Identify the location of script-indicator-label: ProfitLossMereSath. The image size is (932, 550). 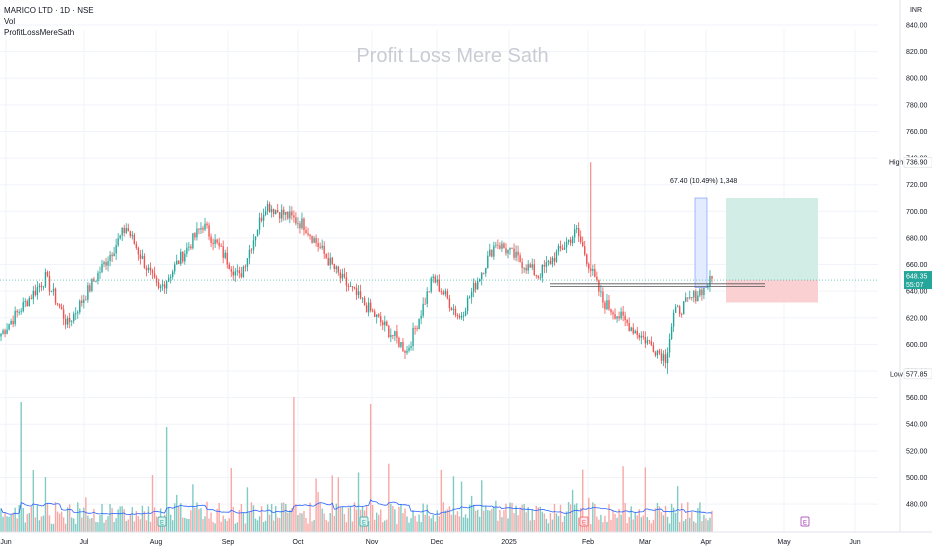
(39, 32).